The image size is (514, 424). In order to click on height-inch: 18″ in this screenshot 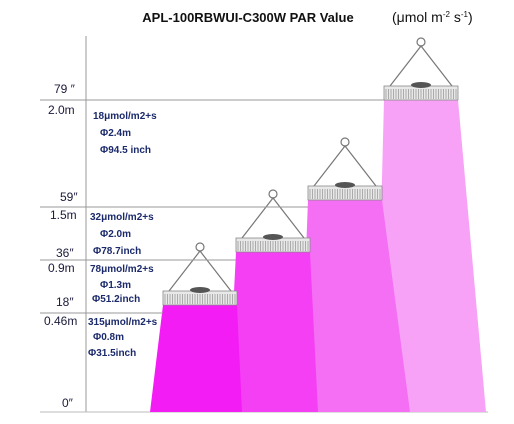, I will do `click(65, 302)`.